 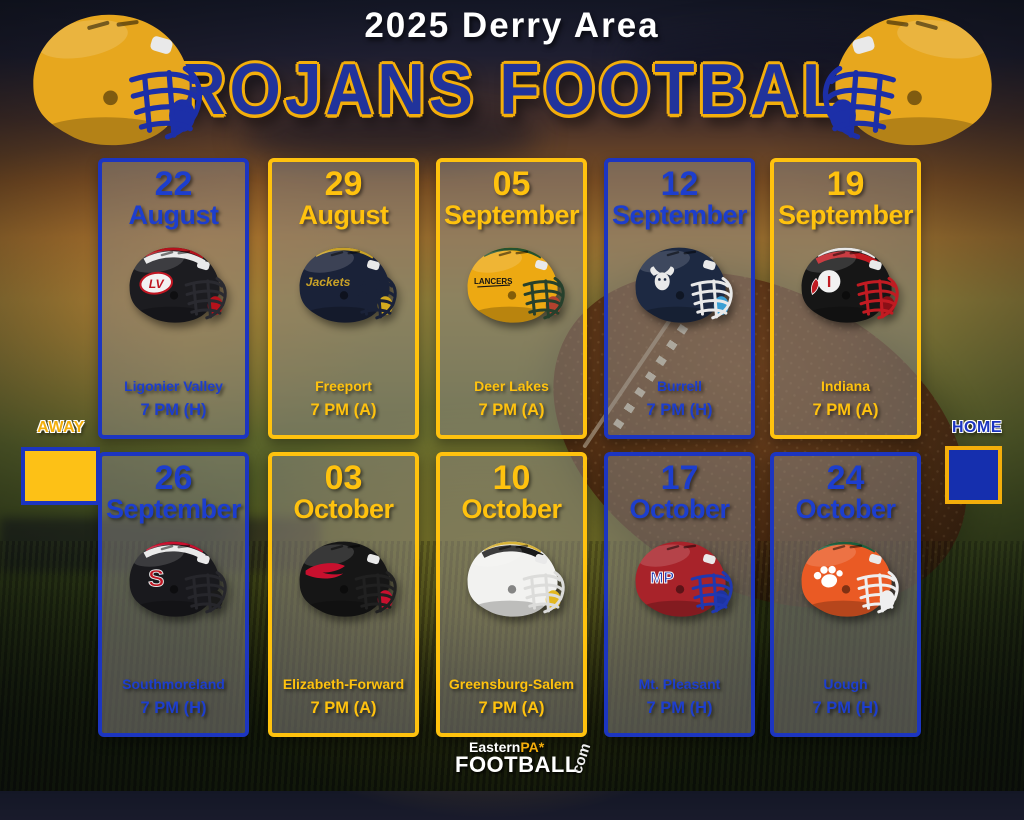 I want to click on opponent-name: Ligonier Valley, so click(x=173, y=386).